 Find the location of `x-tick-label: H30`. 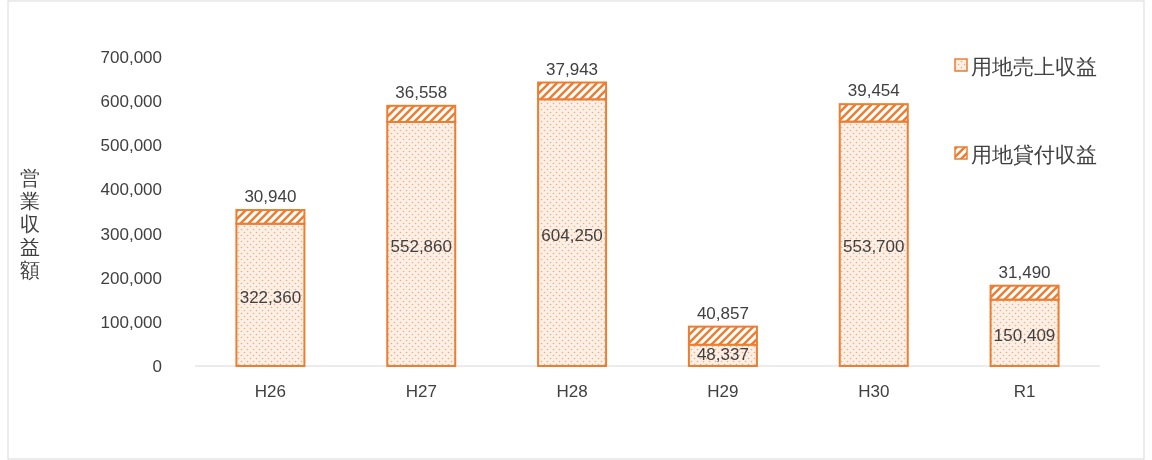

x-tick-label: H30 is located at coordinates (874, 391).